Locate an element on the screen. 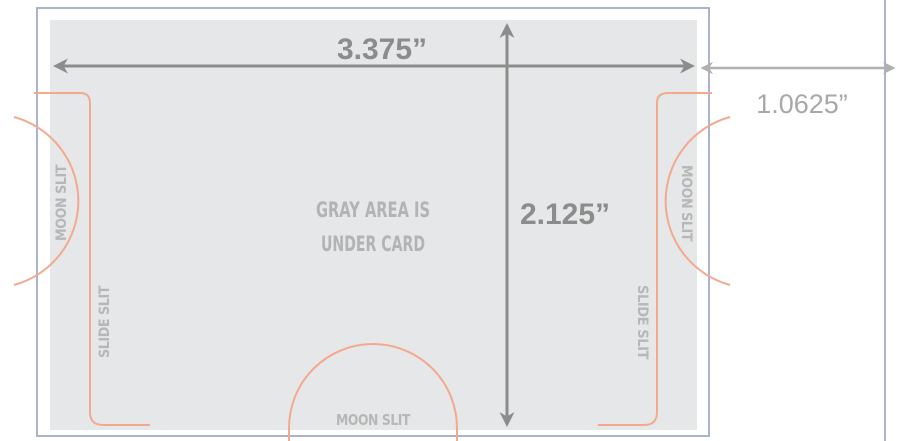 Image resolution: width=898 pixels, height=441 pixels. slide-slit-left-label: SLIDE SLIT is located at coordinates (105, 321).